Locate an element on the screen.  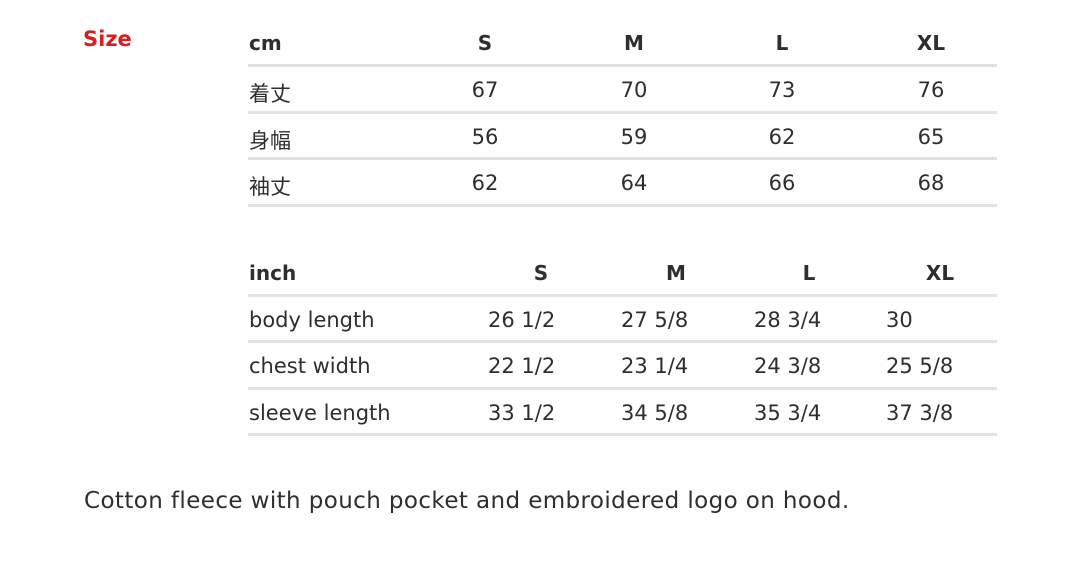
measurement-value: 23 1/4 is located at coordinates (655, 366).